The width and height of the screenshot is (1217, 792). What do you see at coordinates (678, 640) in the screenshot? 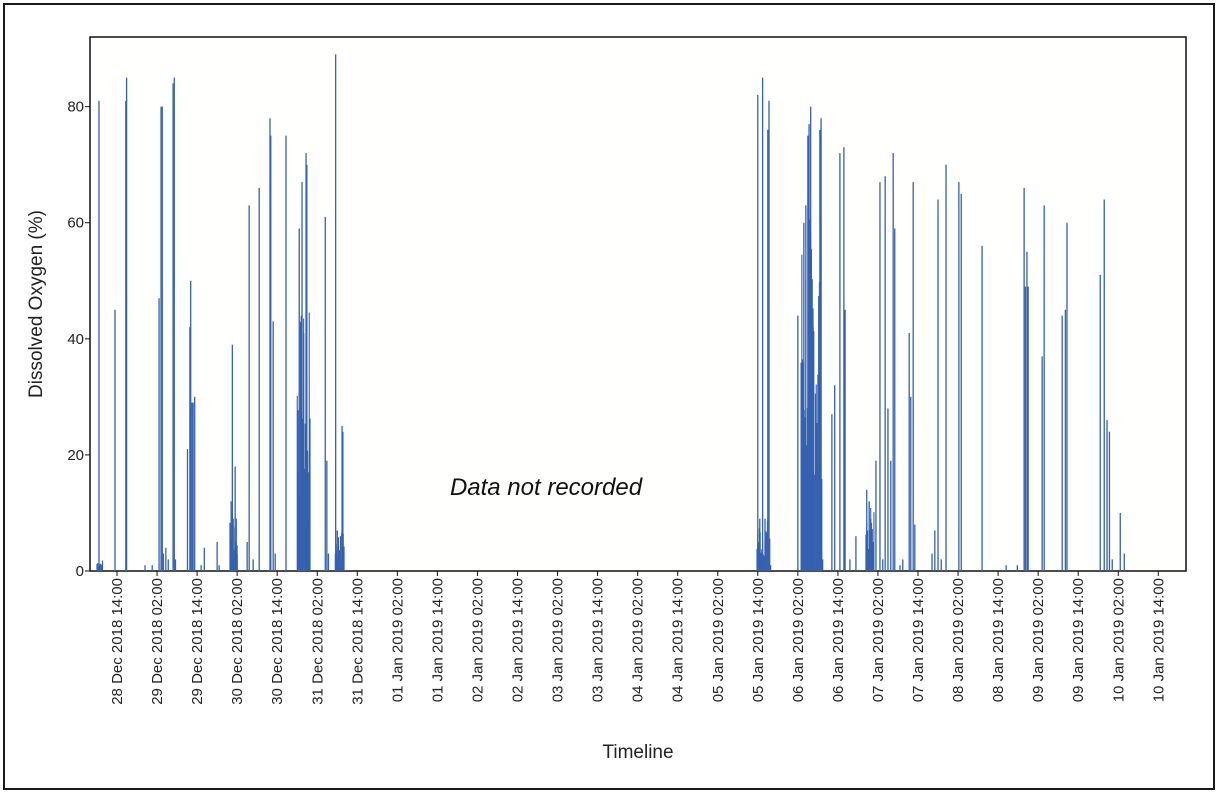
I see `x-tick-label: 04 Jan 2019 14:00` at bounding box center [678, 640].